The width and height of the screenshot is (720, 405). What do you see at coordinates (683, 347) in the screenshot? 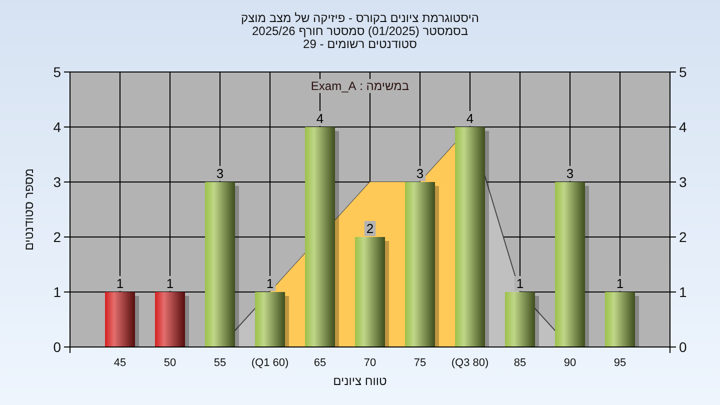
I see `y2-tick-label: 0` at bounding box center [683, 347].